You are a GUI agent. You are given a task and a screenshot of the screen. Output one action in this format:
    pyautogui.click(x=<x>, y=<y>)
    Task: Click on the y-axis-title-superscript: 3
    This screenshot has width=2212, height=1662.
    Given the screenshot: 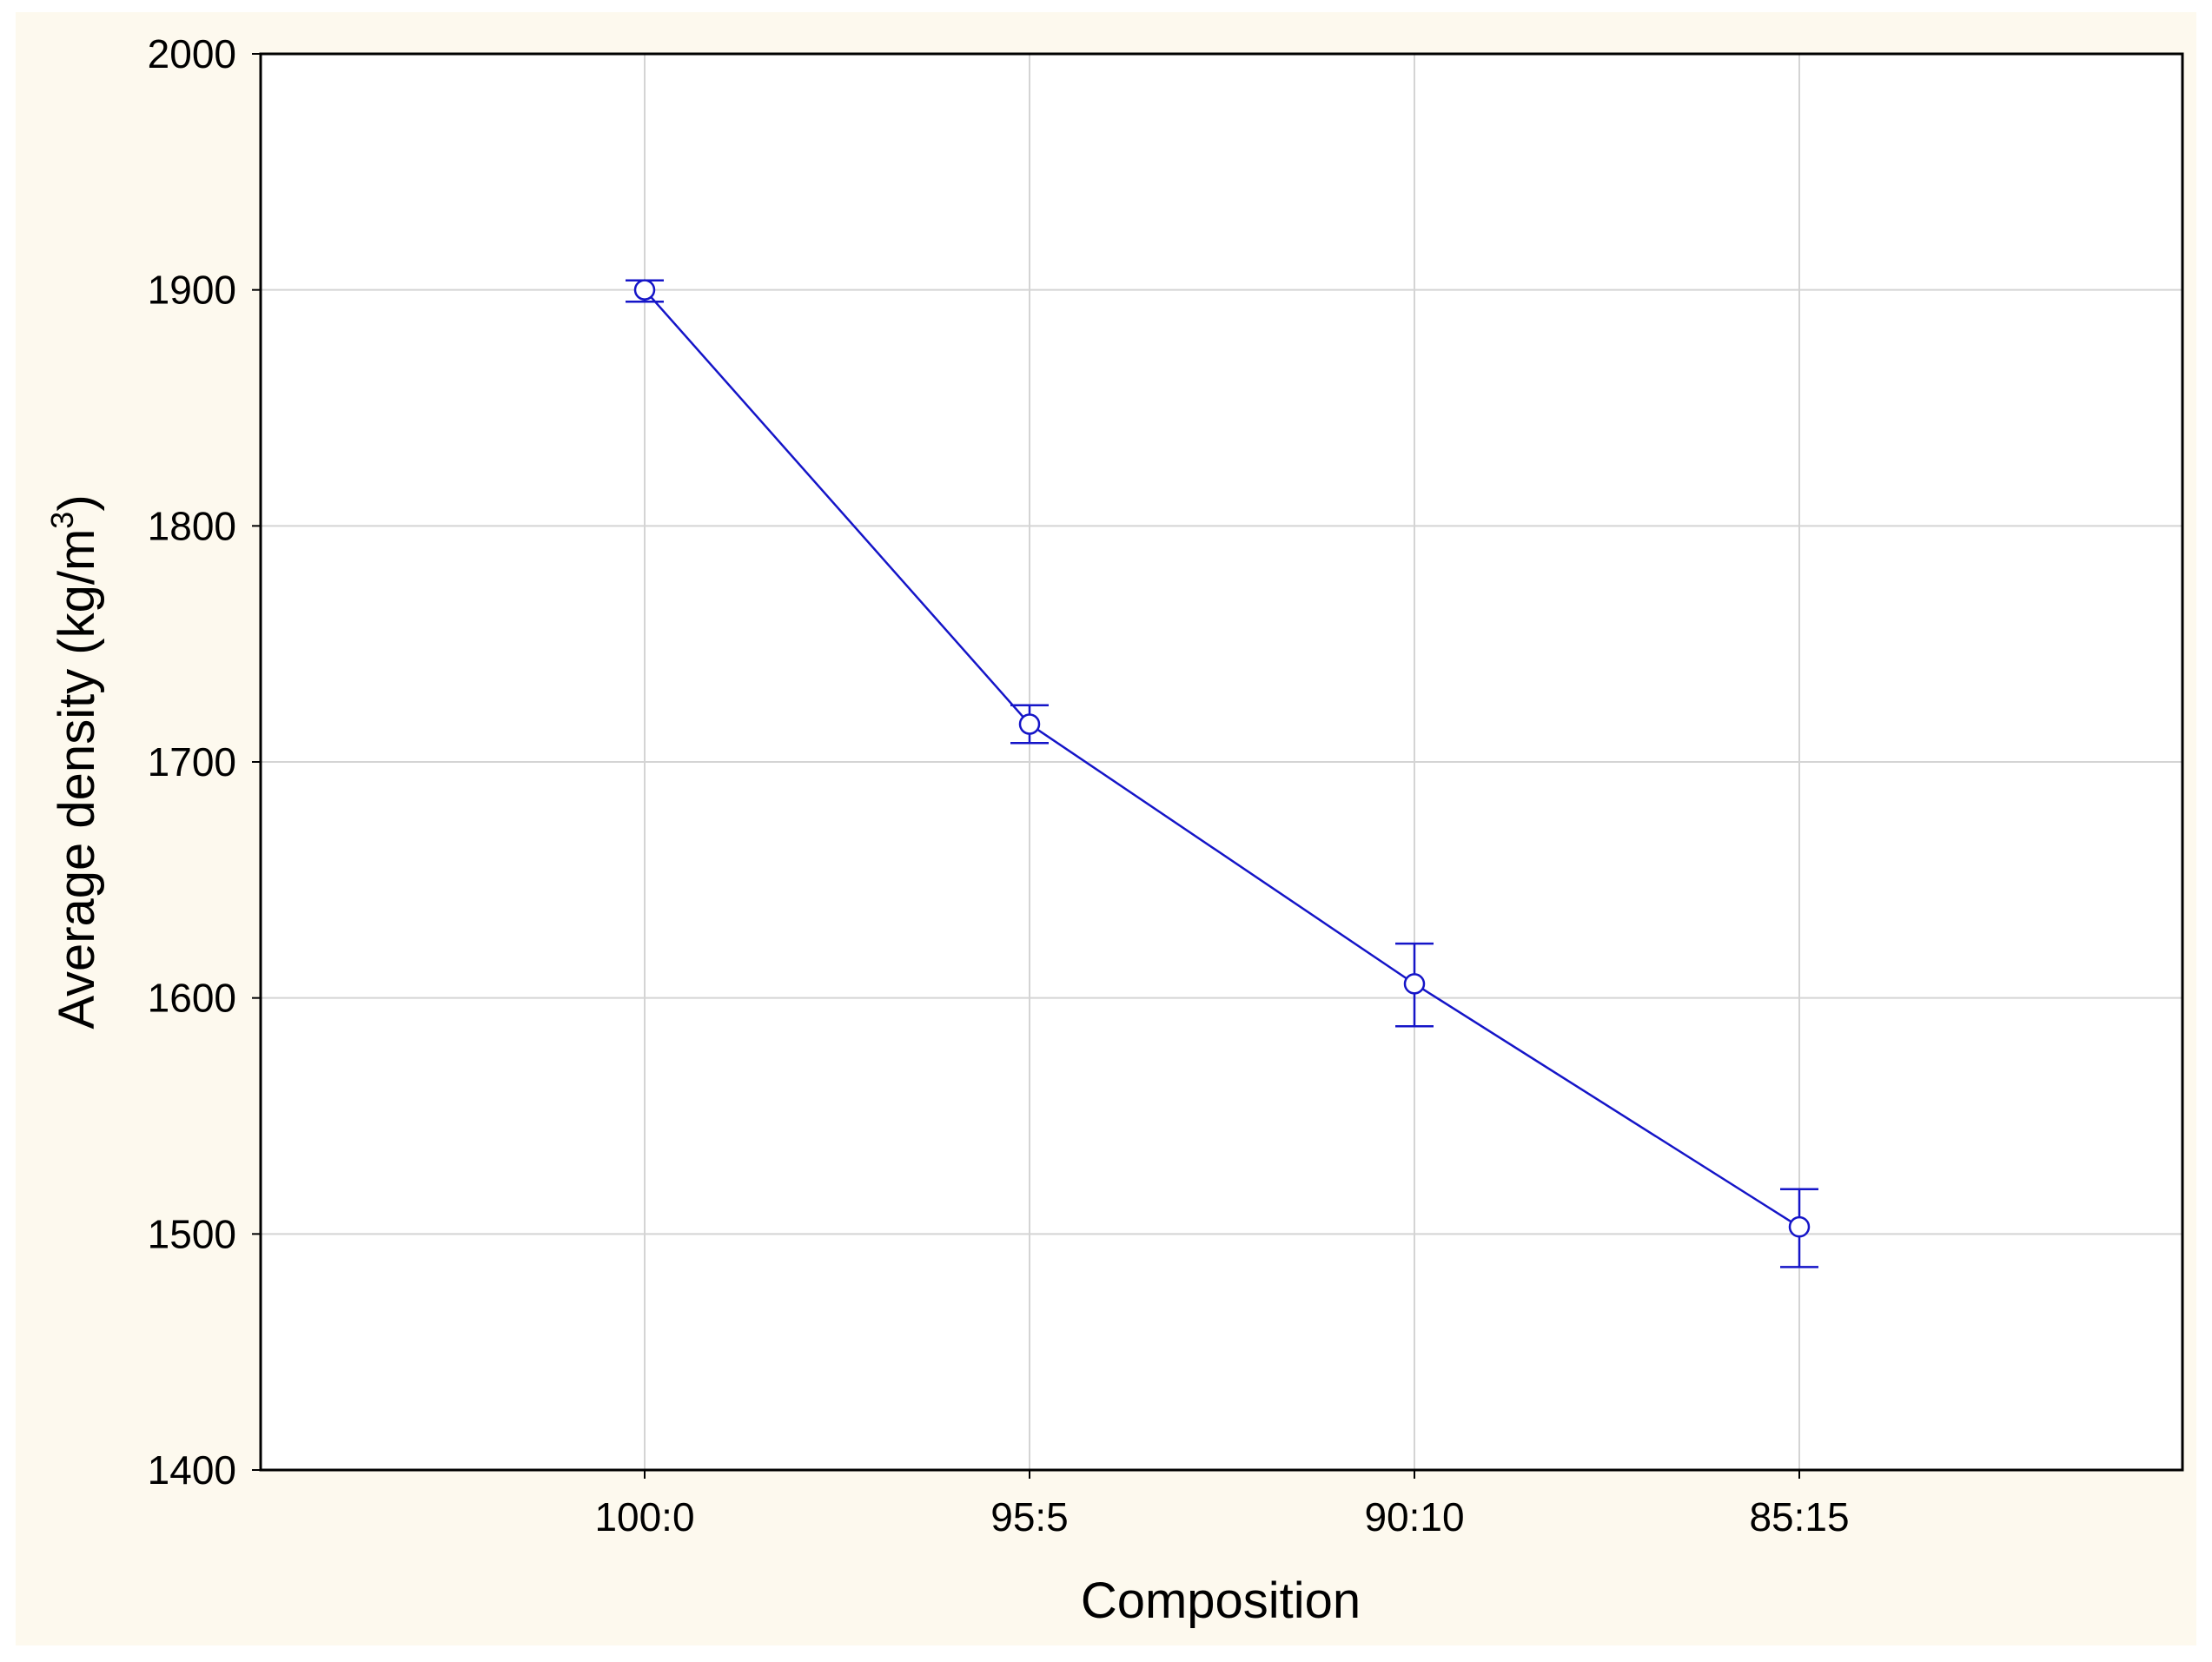 What is the action you would take?
    pyautogui.click(x=62, y=520)
    